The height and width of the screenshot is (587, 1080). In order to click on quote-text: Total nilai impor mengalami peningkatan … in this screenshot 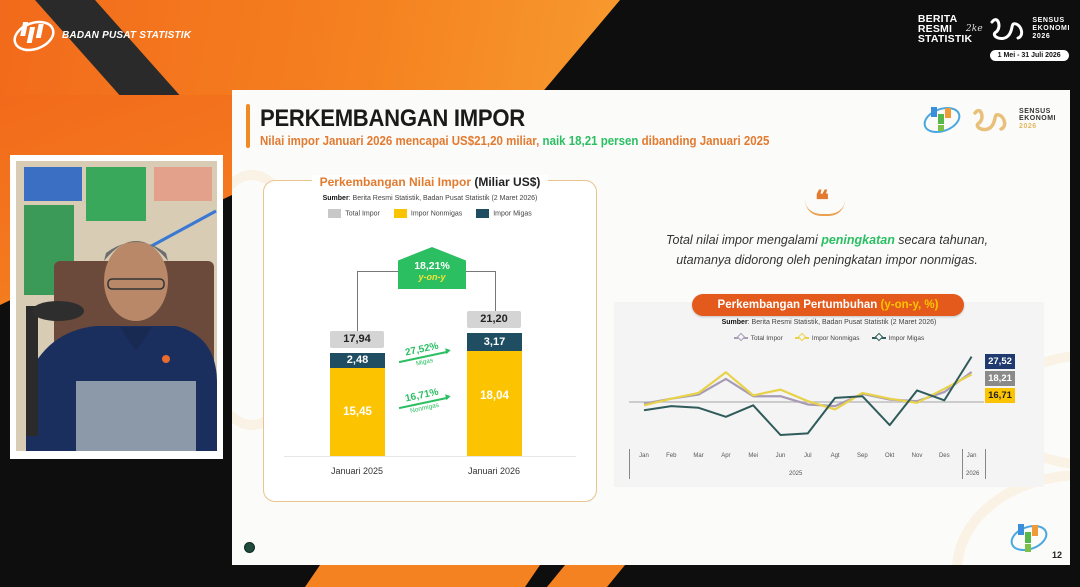, I will do `click(827, 250)`.